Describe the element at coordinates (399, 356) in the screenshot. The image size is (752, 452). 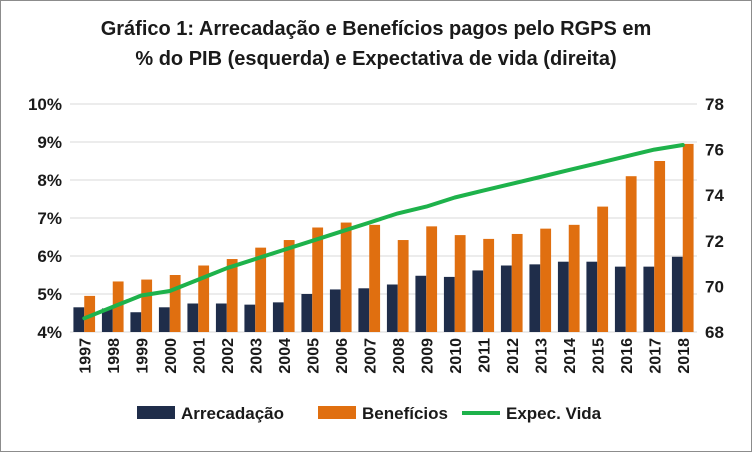
I see `x-axis-tick-label: 2008` at that location.